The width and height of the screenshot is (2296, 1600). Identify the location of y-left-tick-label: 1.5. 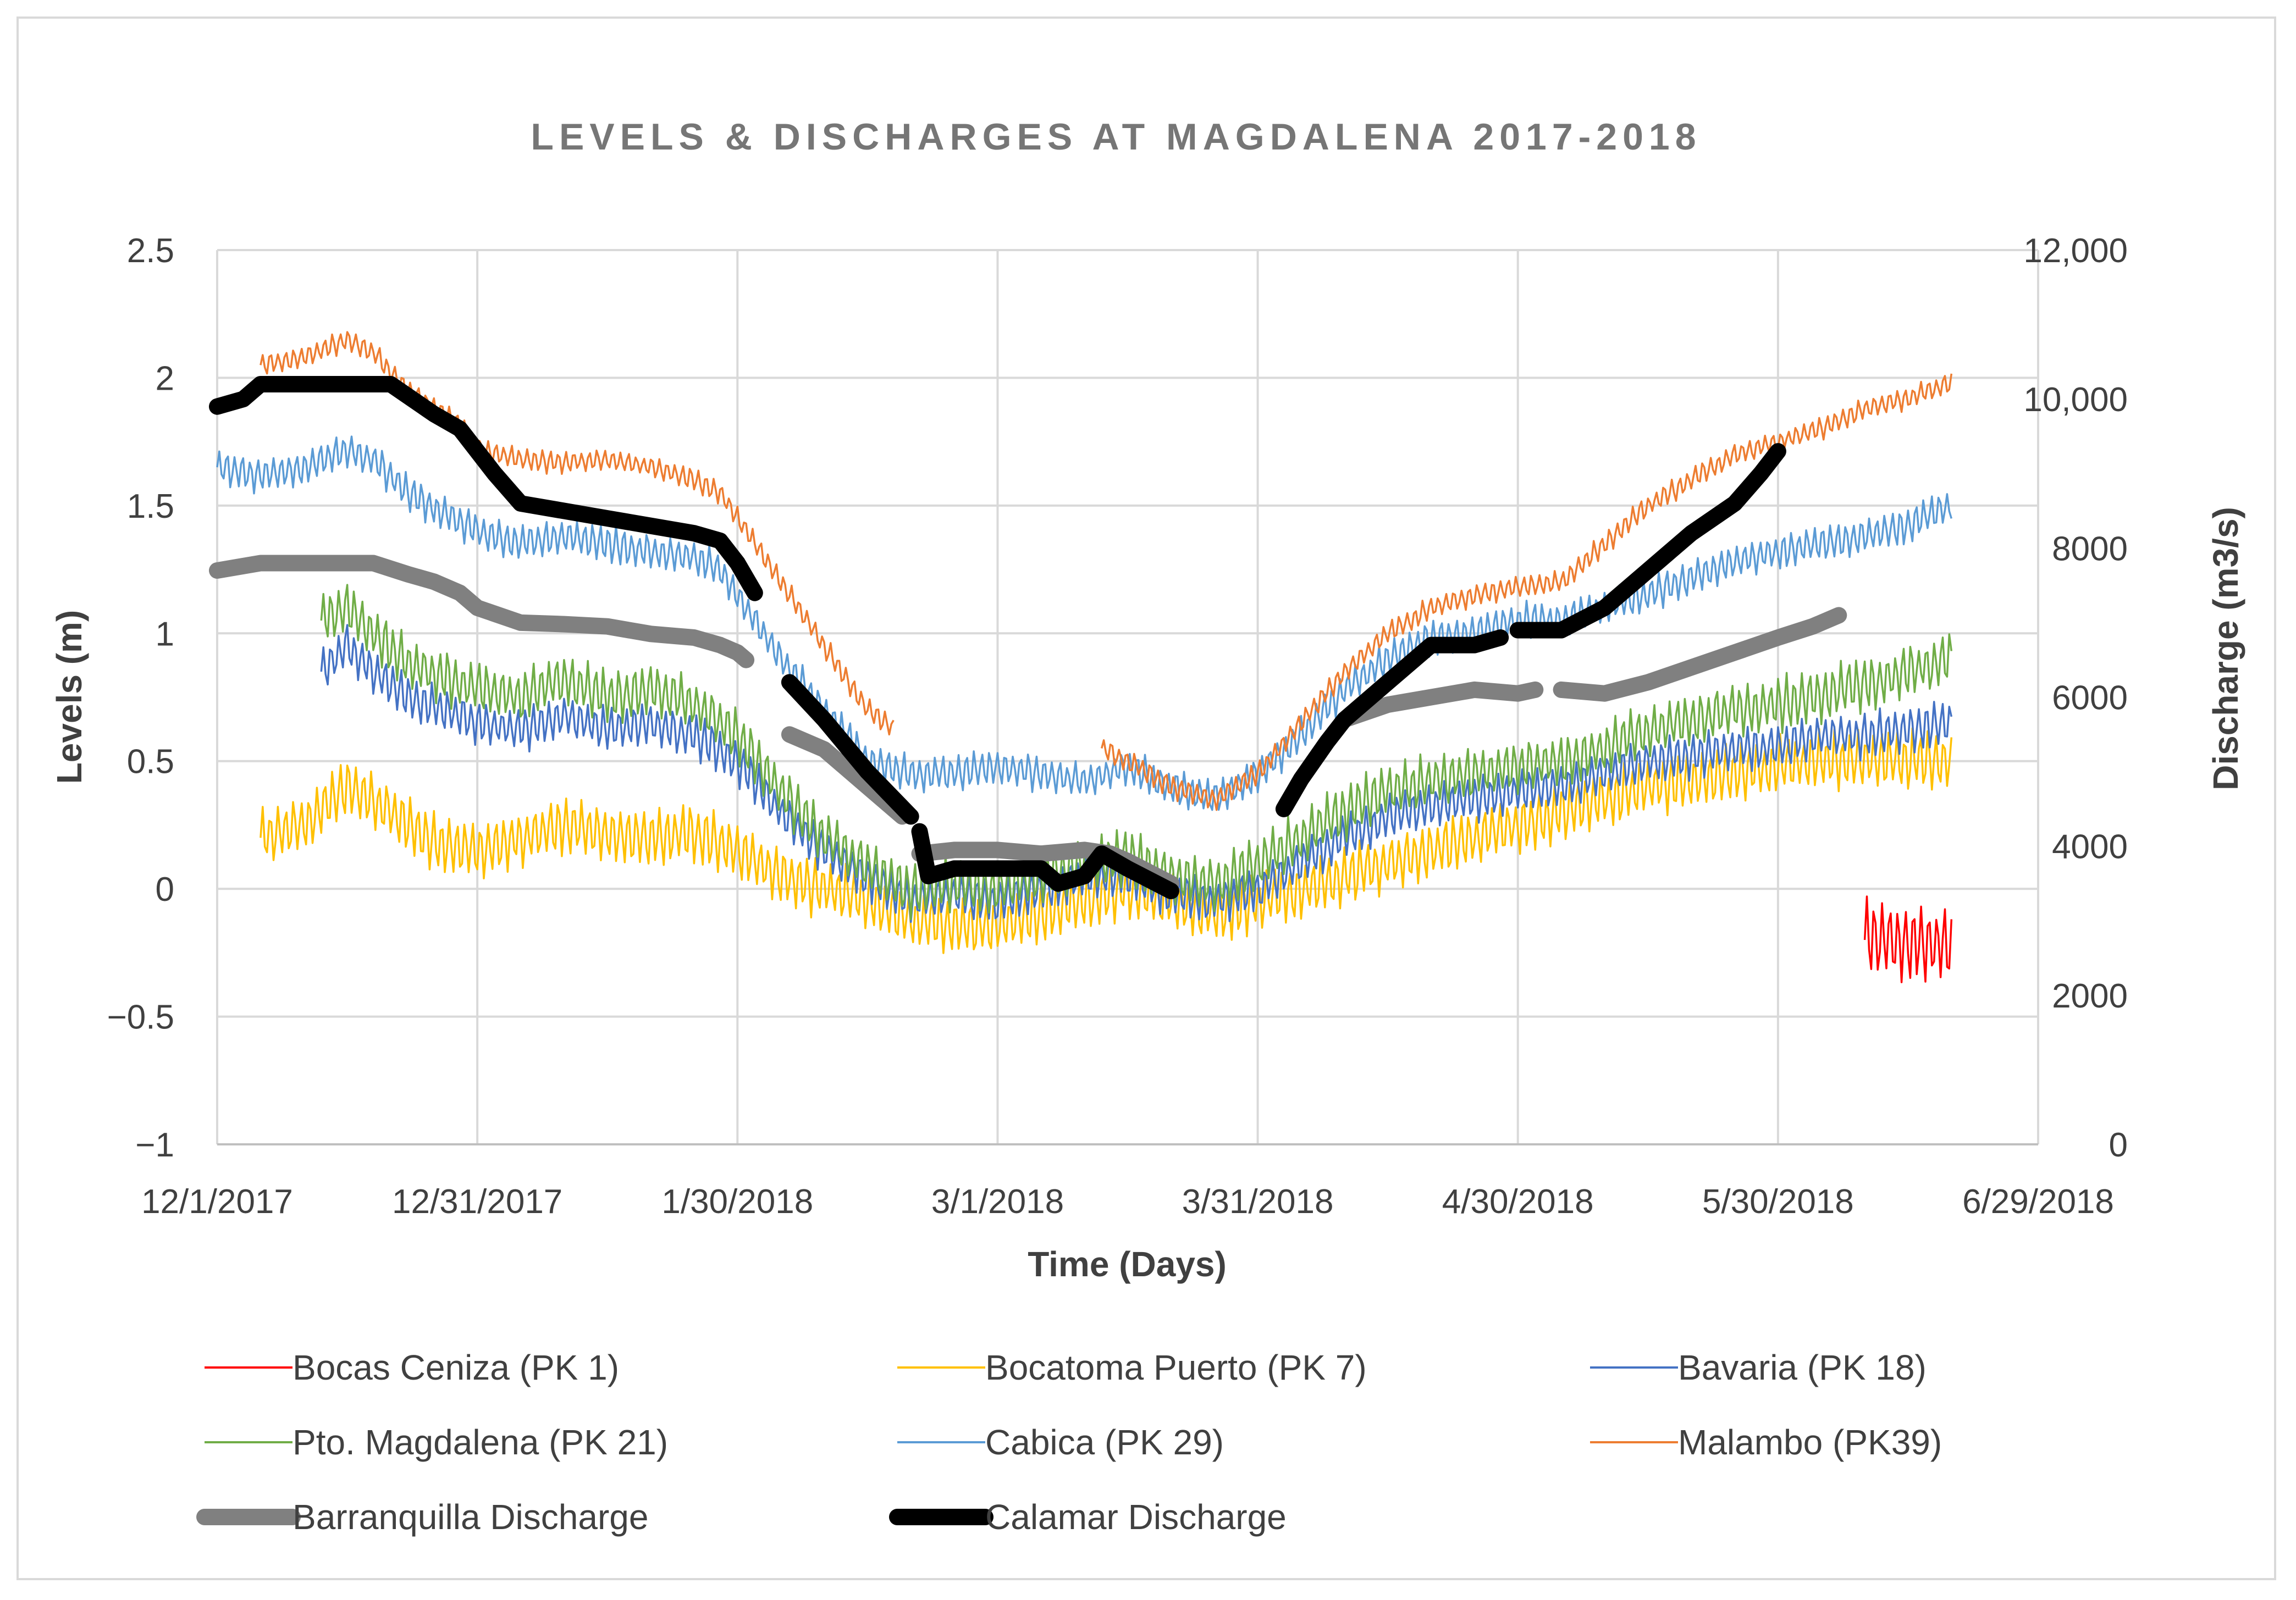
(150, 506).